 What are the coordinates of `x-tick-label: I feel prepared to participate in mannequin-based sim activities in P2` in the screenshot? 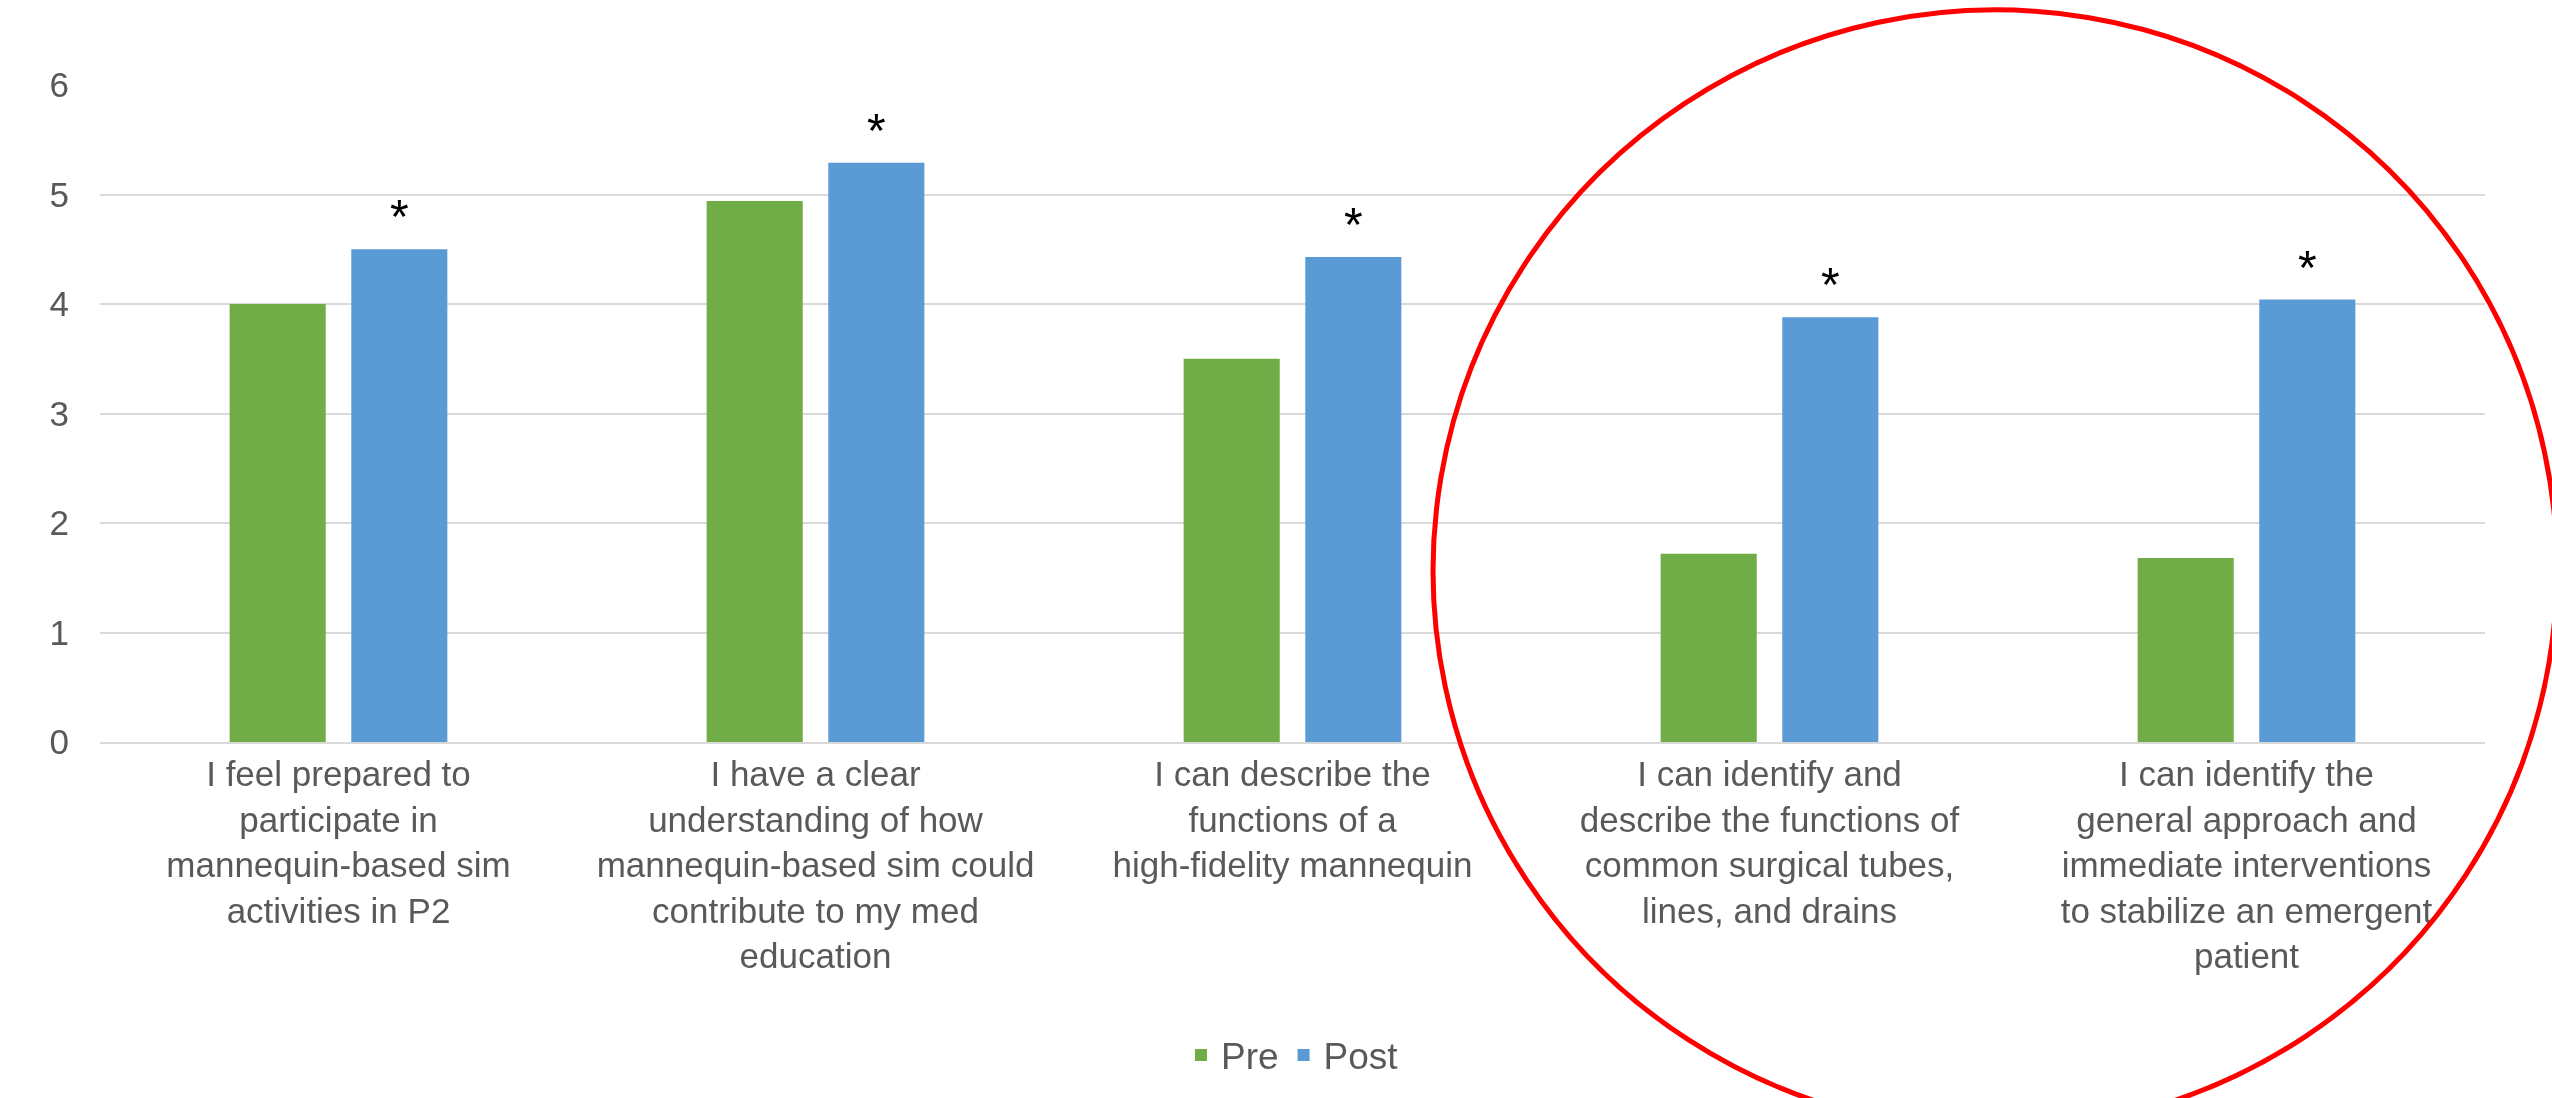 It's located at (338, 842).